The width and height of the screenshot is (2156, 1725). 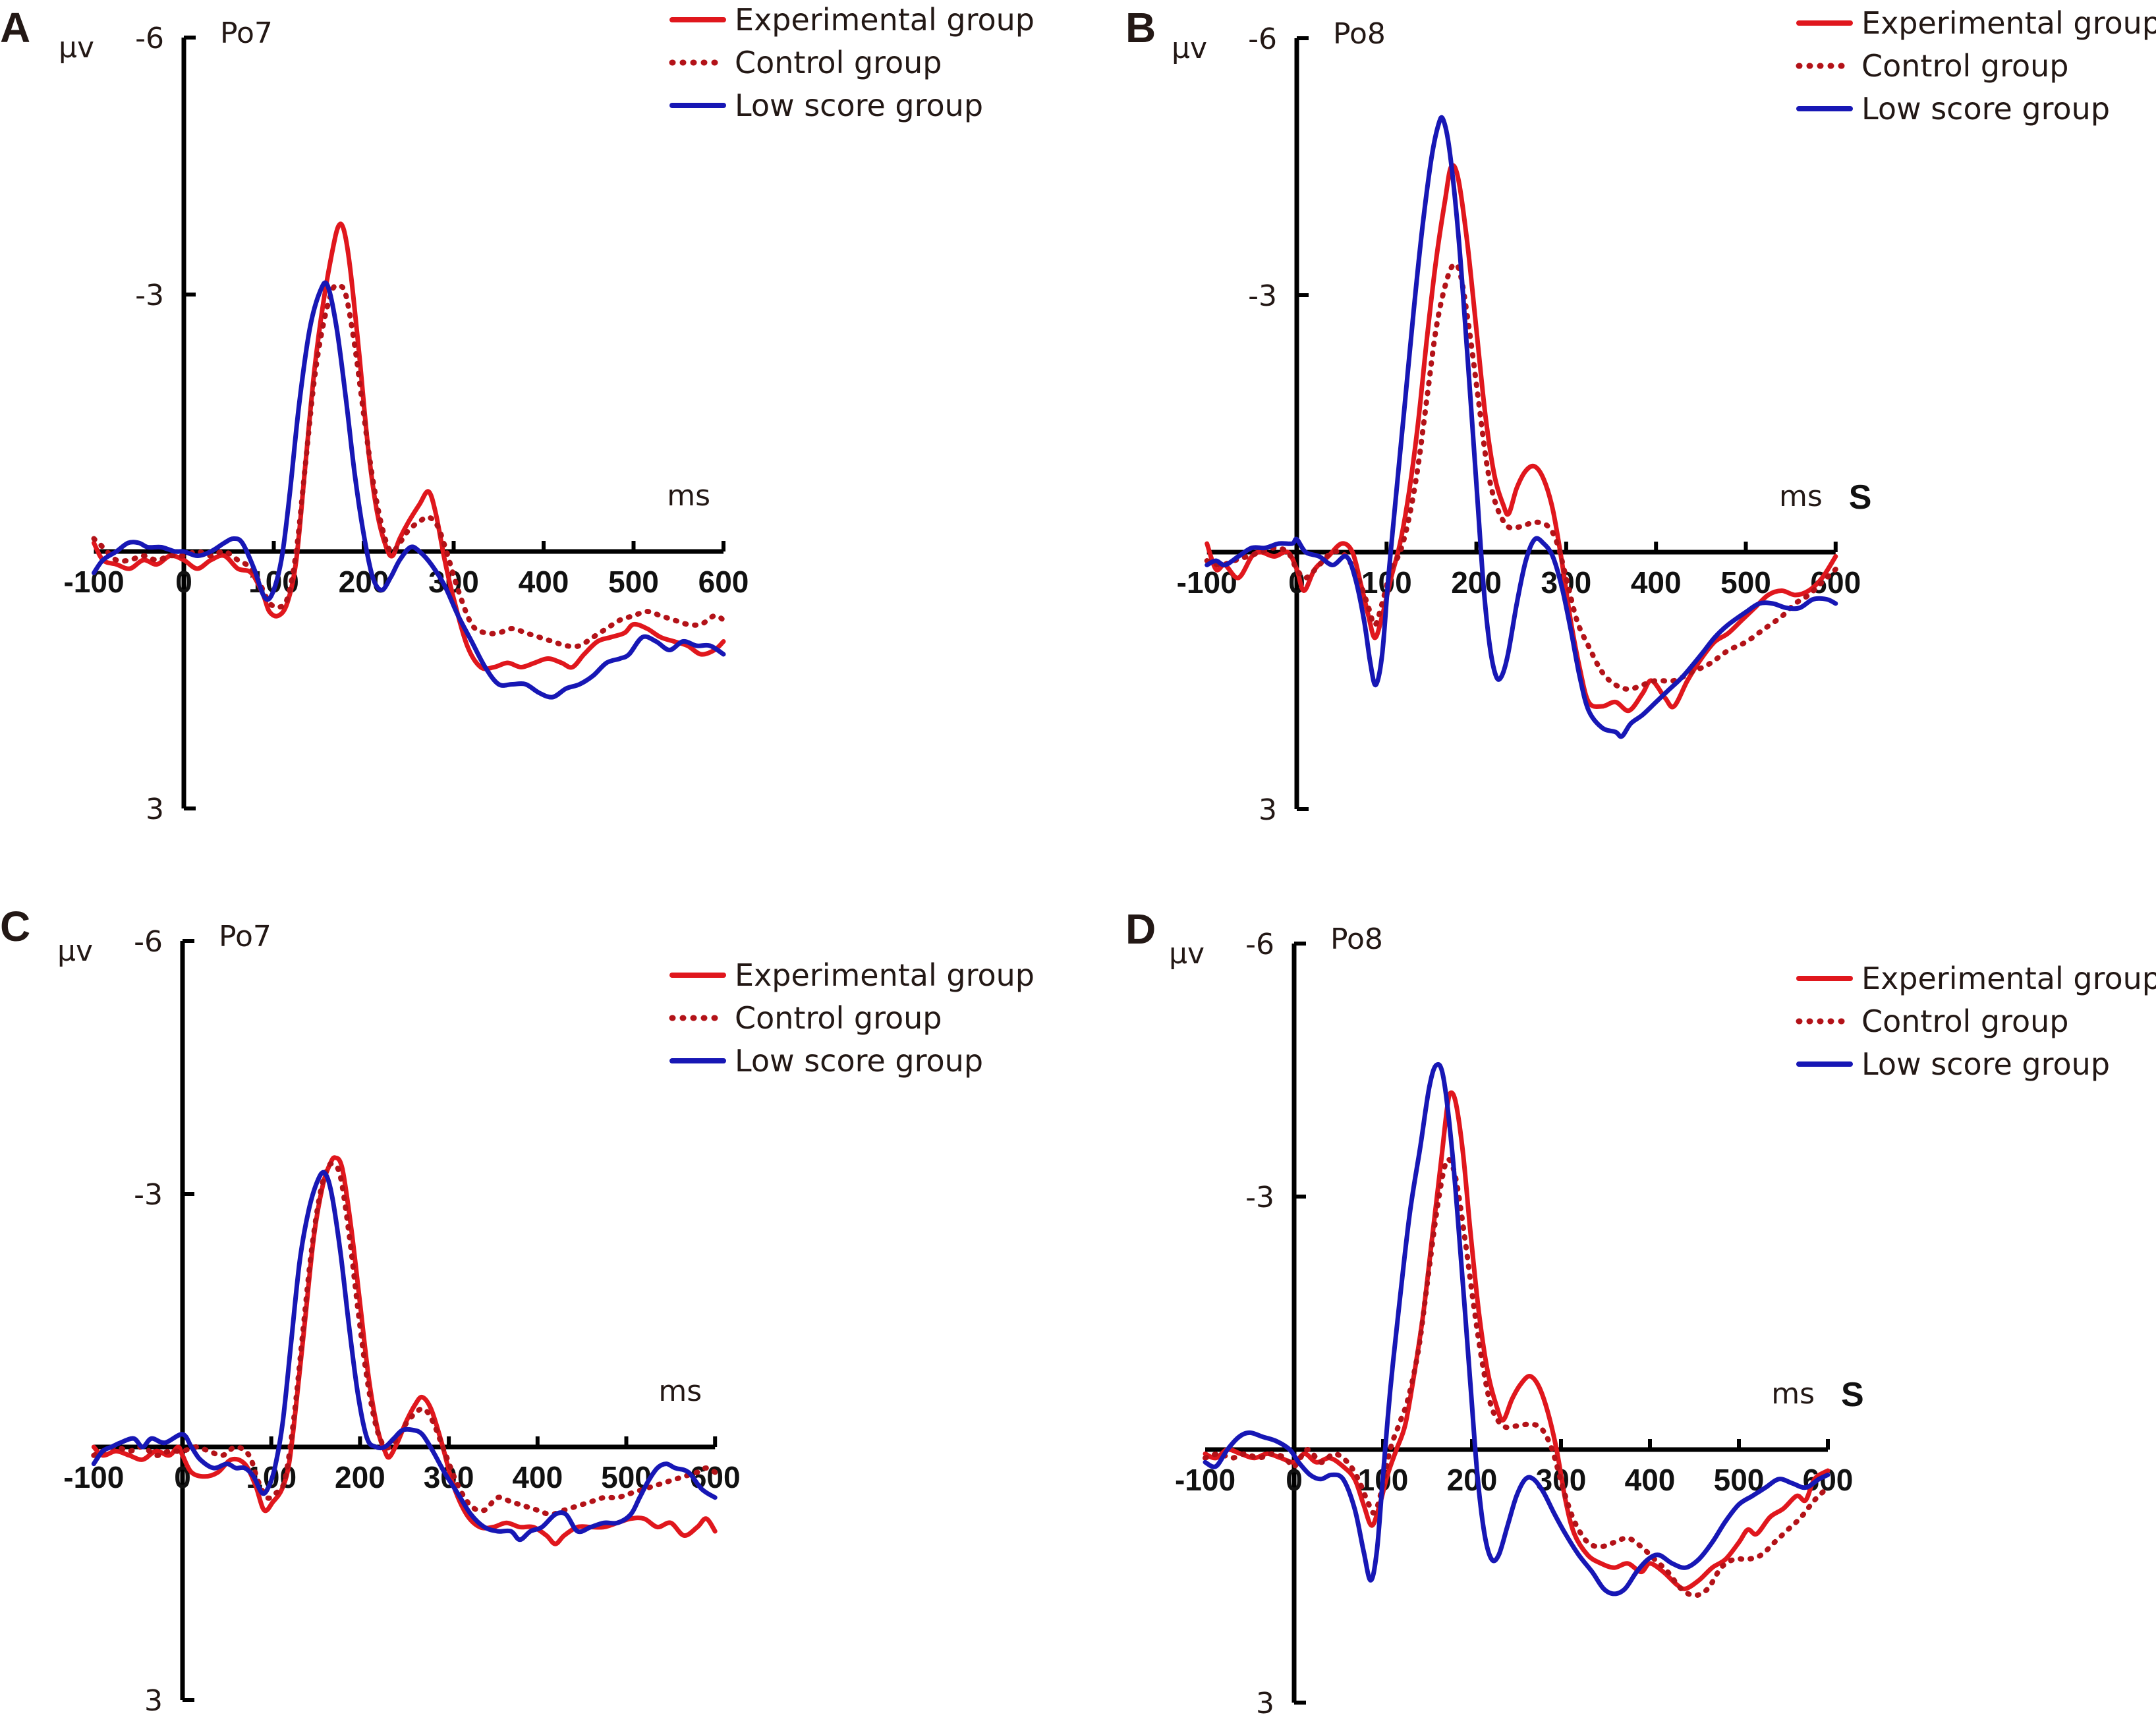 I want to click on panel-letter: B, so click(x=1140, y=27).